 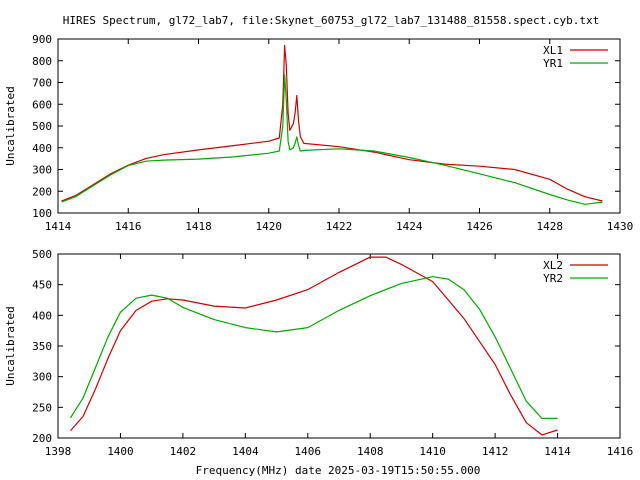 I want to click on x-tick-label: 1428, so click(x=550, y=226).